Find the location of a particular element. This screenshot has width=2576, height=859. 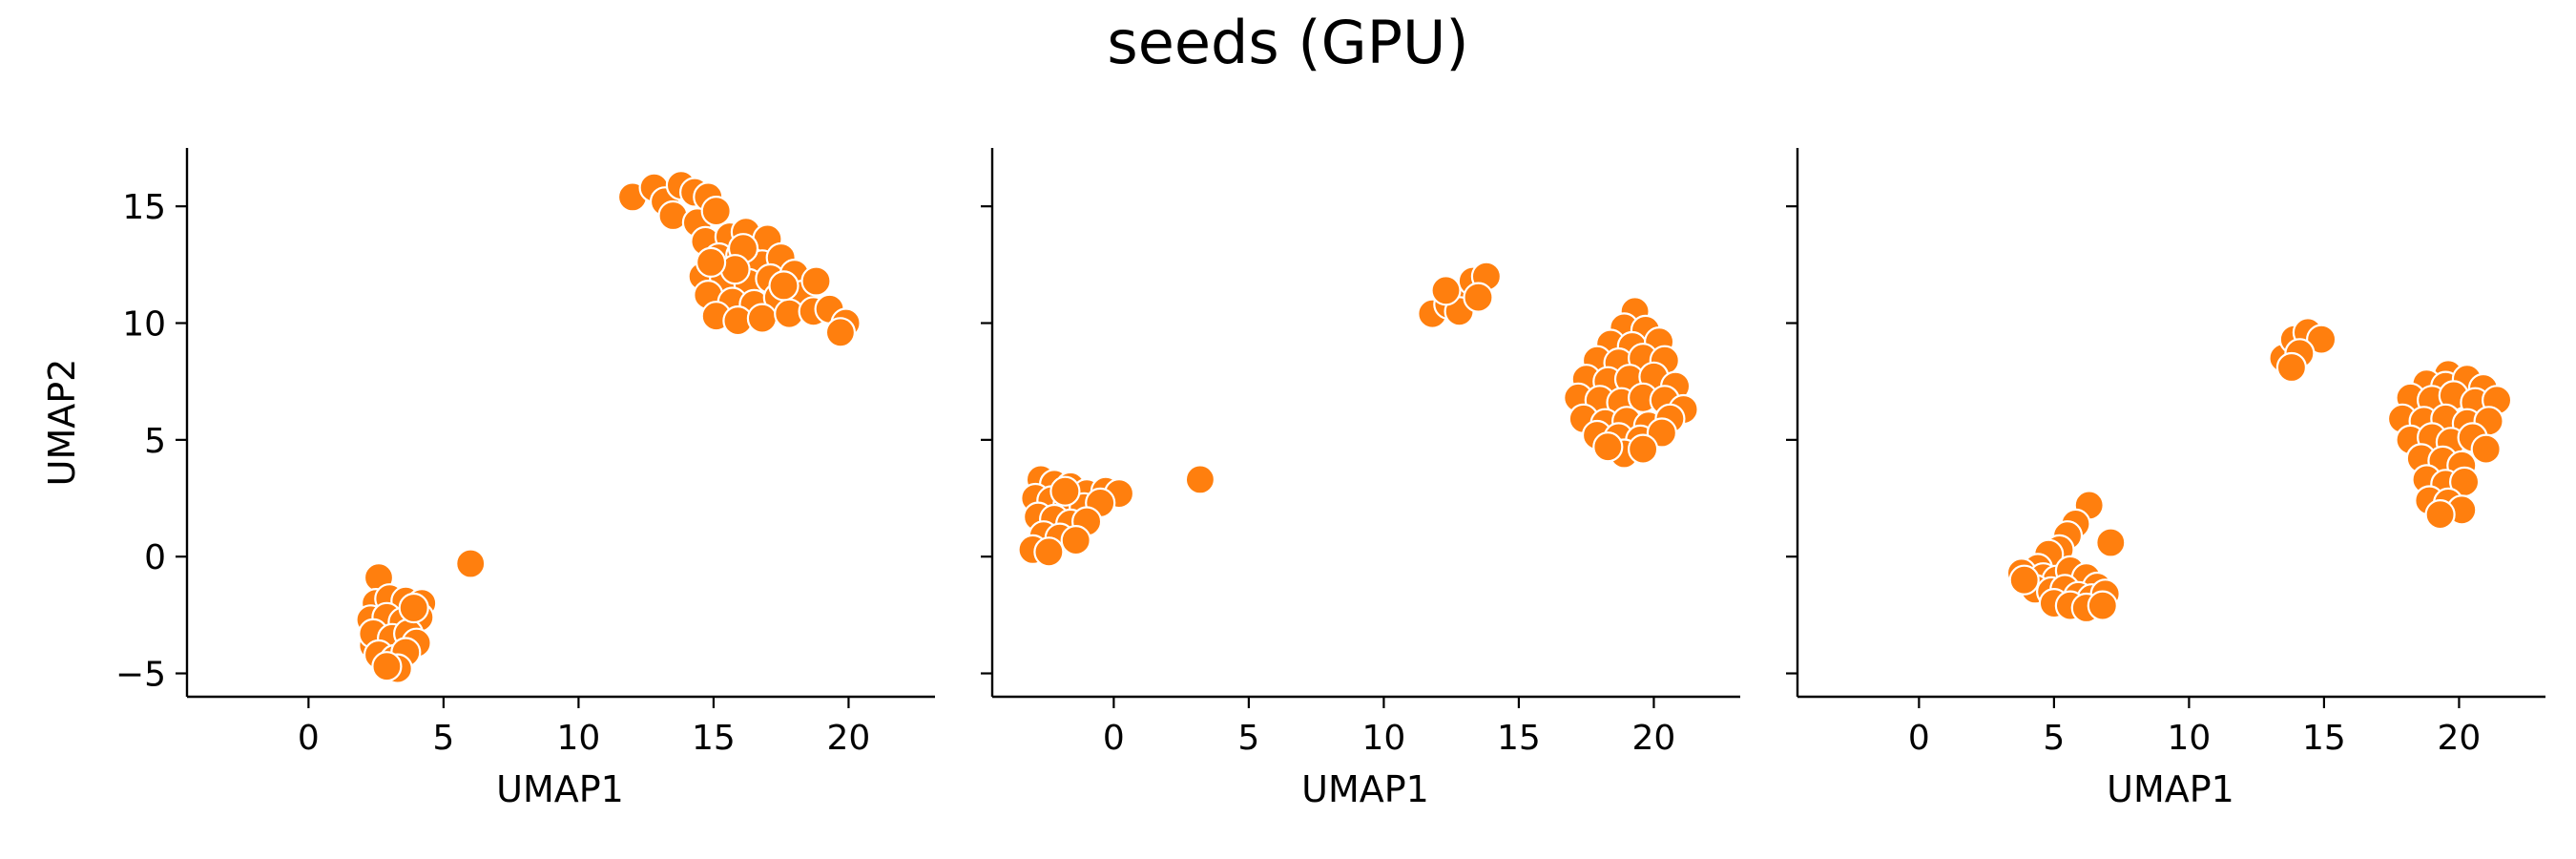

y-tick-label: 15 is located at coordinates (144, 207).